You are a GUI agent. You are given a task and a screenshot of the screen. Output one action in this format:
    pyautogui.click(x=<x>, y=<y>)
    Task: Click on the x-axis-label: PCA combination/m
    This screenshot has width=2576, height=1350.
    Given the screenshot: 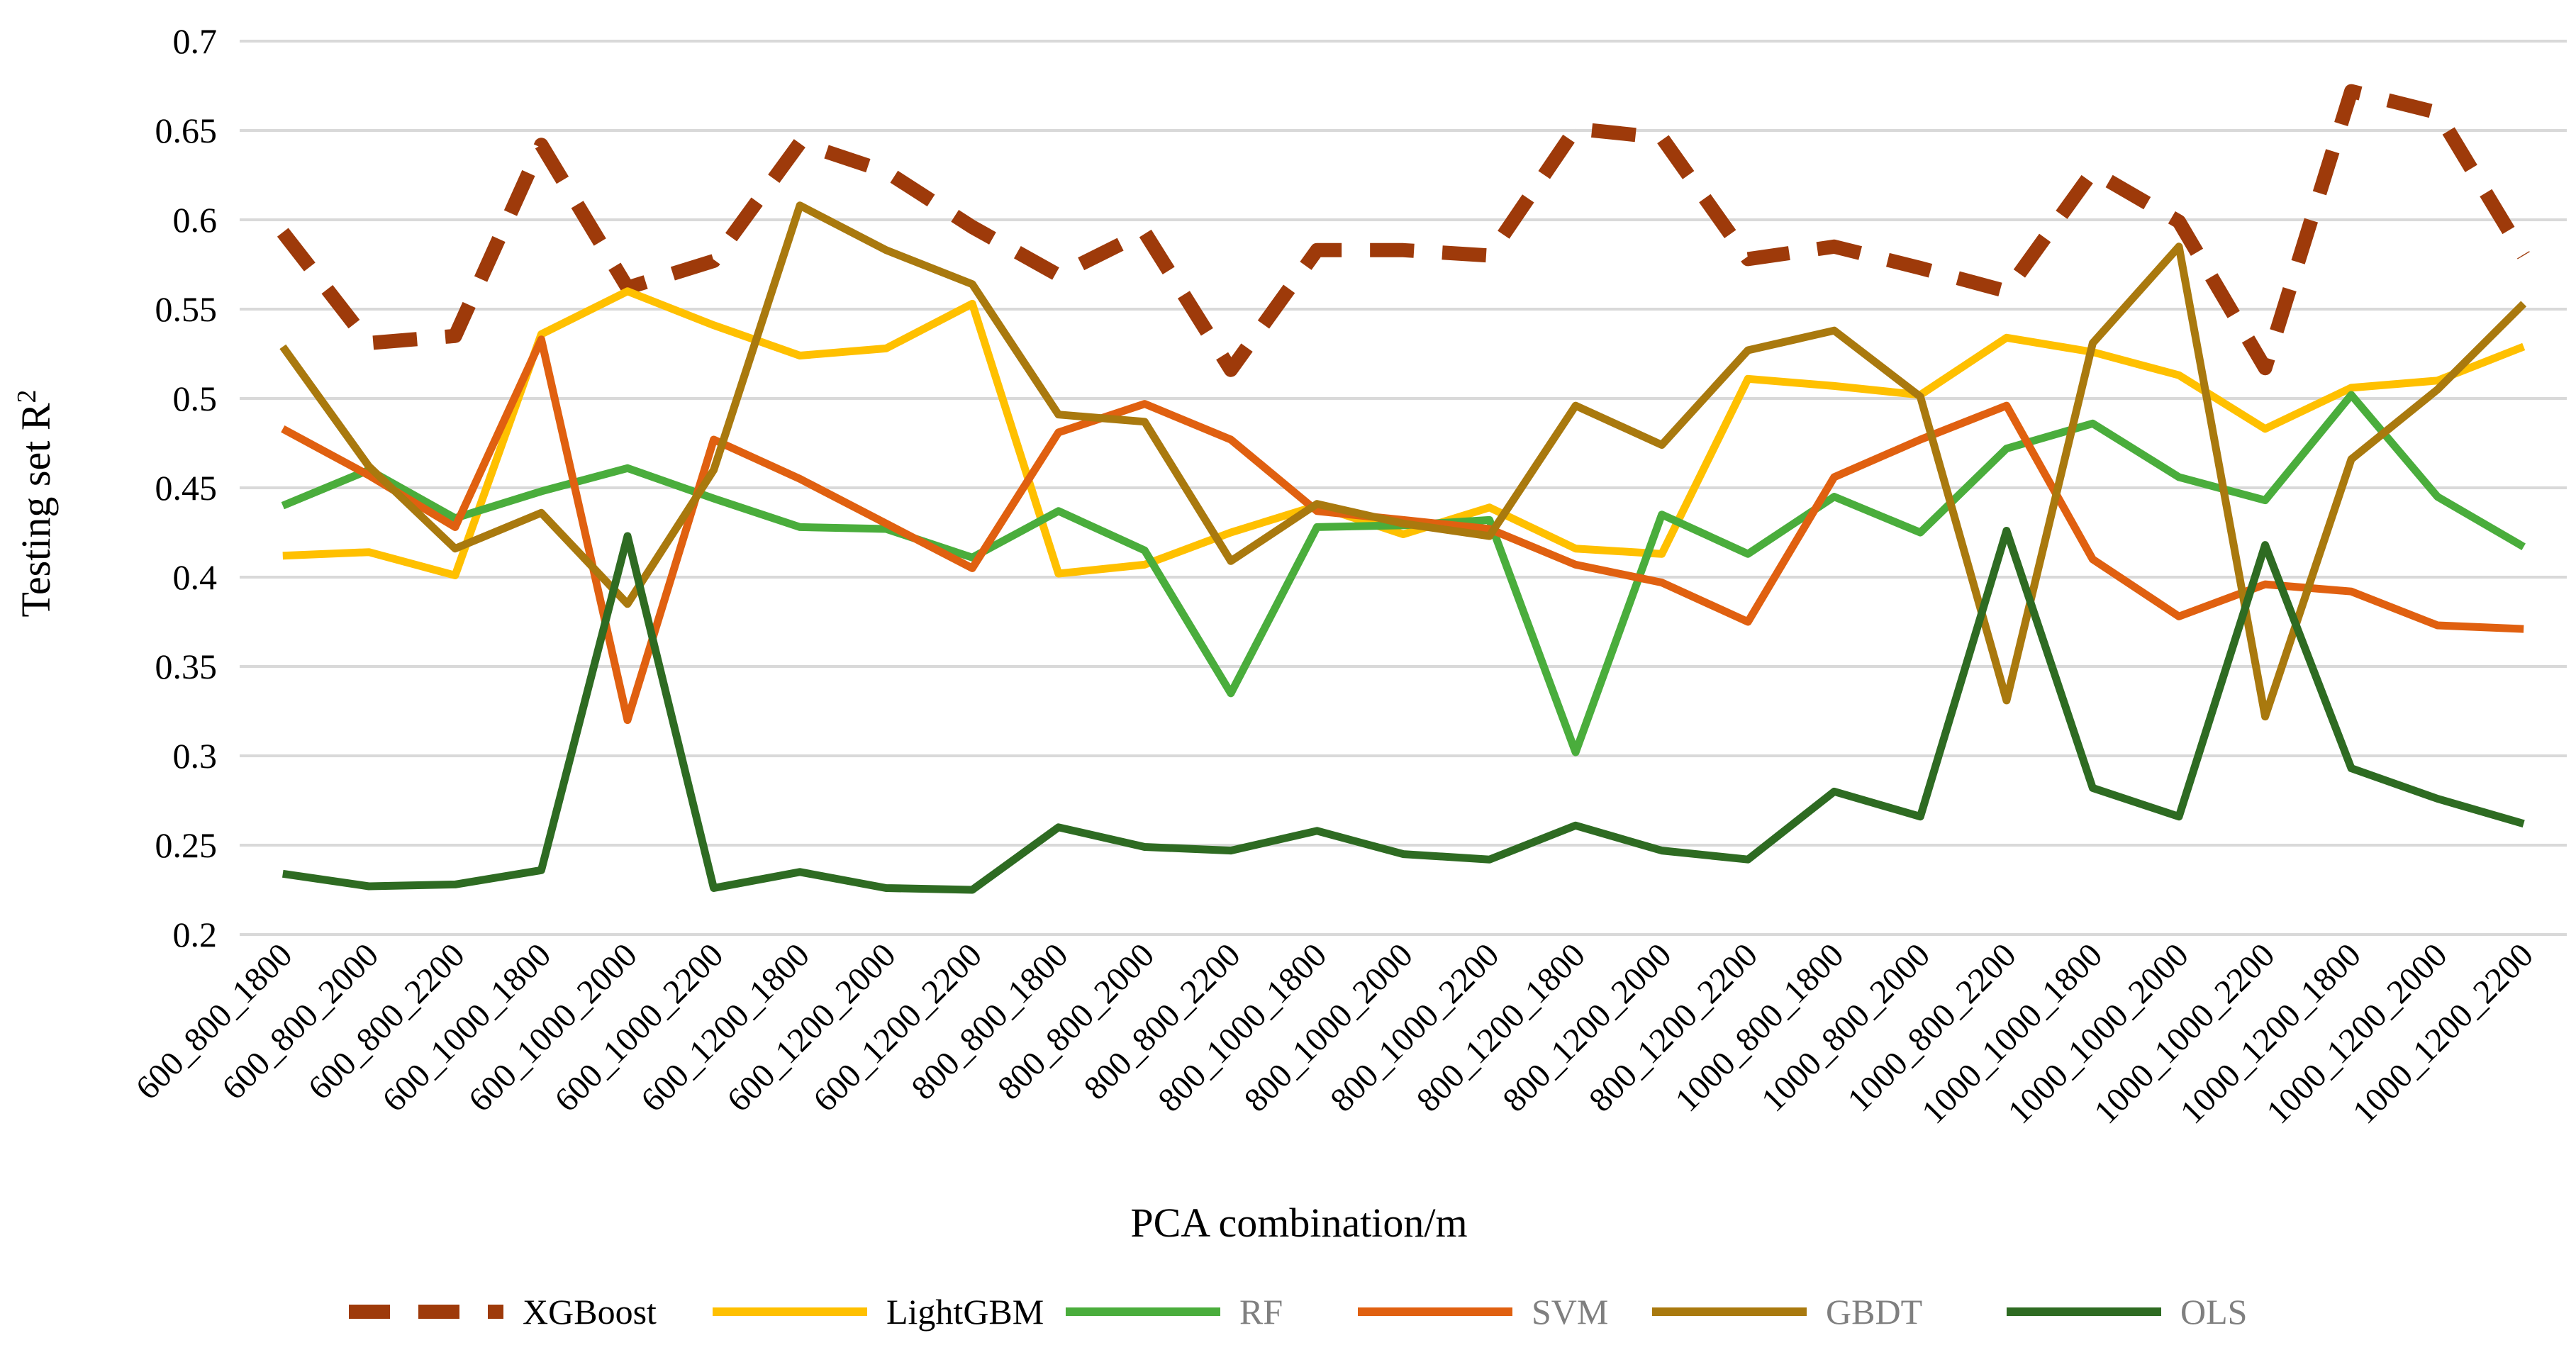 What is the action you would take?
    pyautogui.click(x=1298, y=1223)
    